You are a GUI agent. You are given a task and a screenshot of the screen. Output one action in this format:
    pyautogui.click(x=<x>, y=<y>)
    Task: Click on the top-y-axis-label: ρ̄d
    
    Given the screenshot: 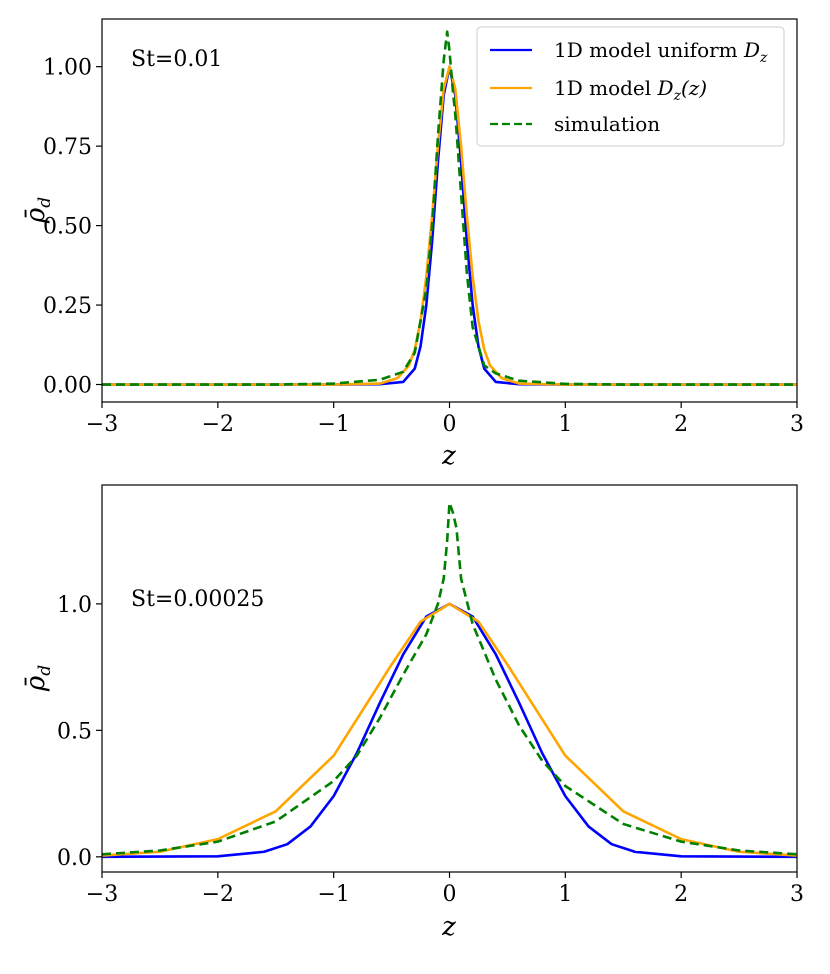 What is the action you would take?
    pyautogui.click(x=38, y=210)
    